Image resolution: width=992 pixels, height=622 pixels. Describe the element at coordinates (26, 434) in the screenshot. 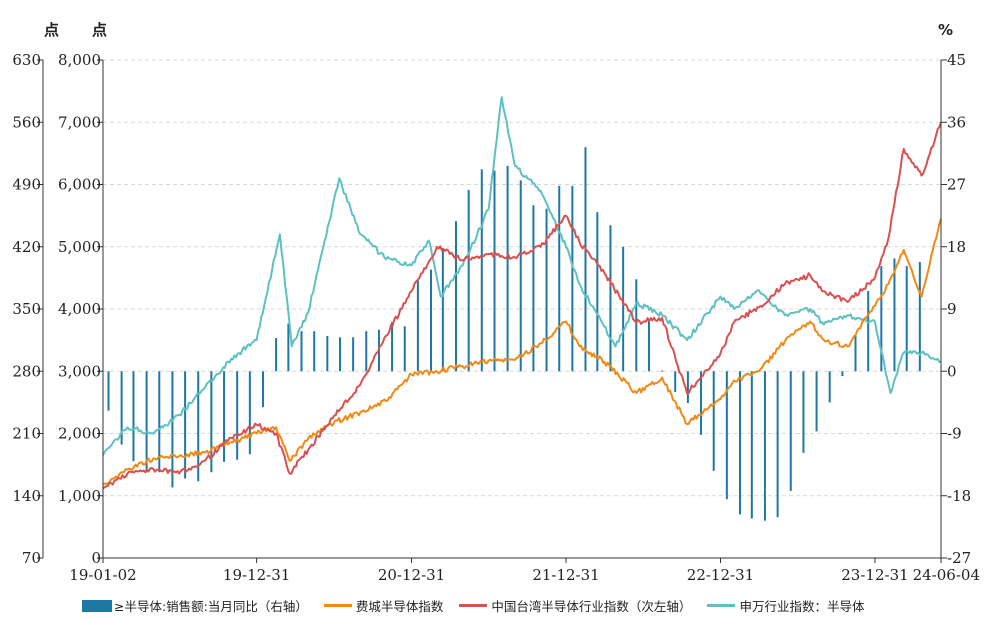

I see `y-left-outer-tick-label: 210` at that location.